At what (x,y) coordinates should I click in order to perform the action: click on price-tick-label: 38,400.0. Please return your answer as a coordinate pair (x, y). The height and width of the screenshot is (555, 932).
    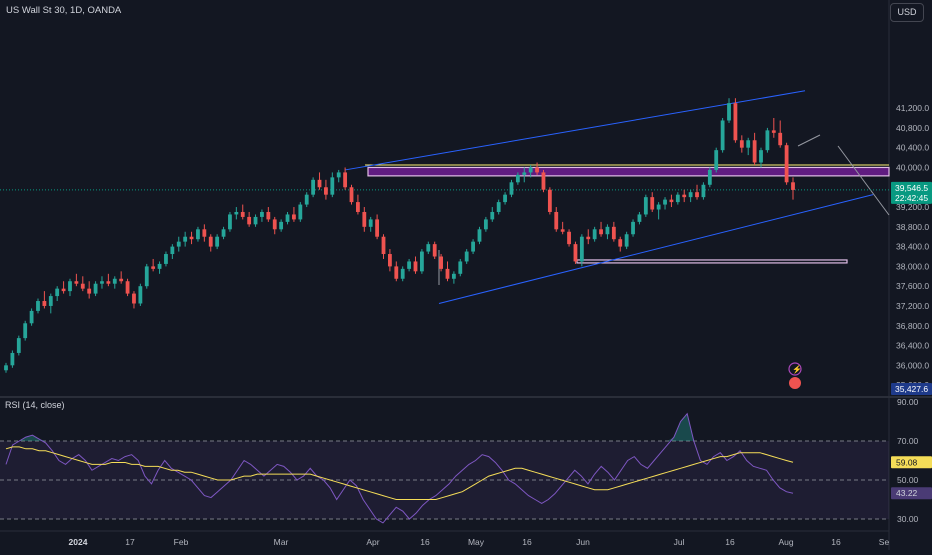
    Looking at the image, I should click on (912, 247).